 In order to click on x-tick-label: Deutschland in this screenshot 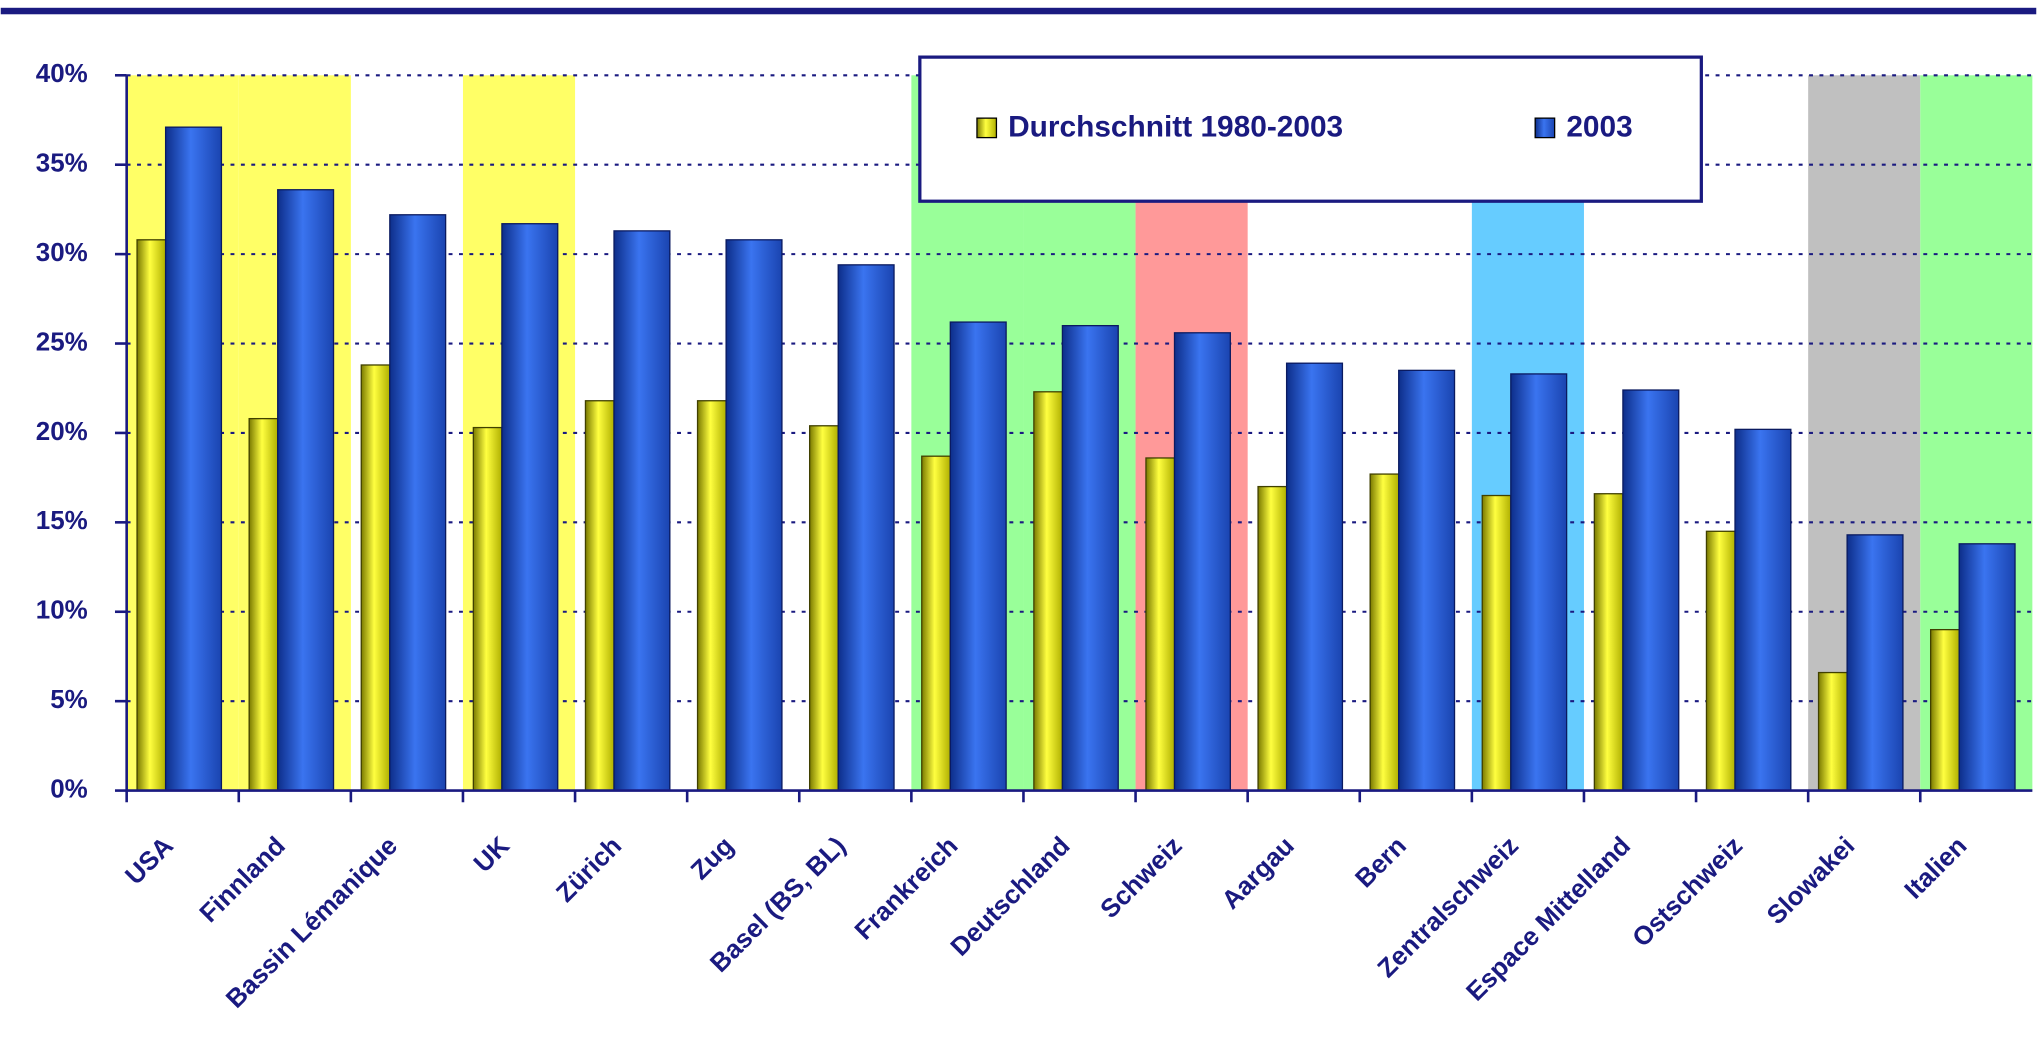, I will do `click(1009, 895)`.